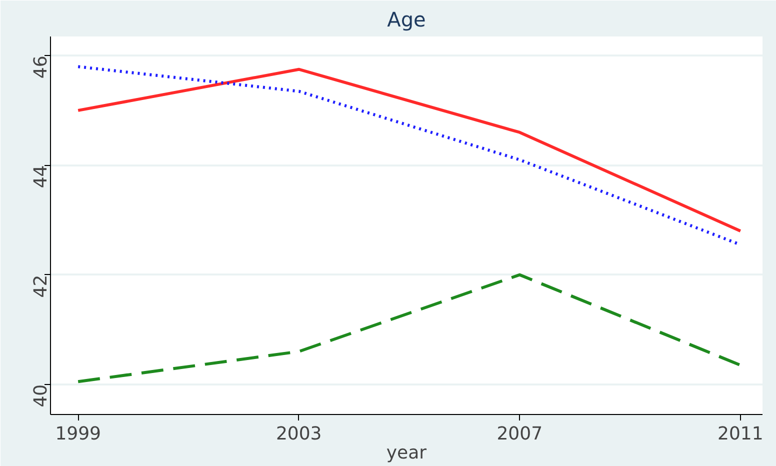 Image resolution: width=776 pixels, height=466 pixels. I want to click on x-axis-title: year, so click(407, 453).